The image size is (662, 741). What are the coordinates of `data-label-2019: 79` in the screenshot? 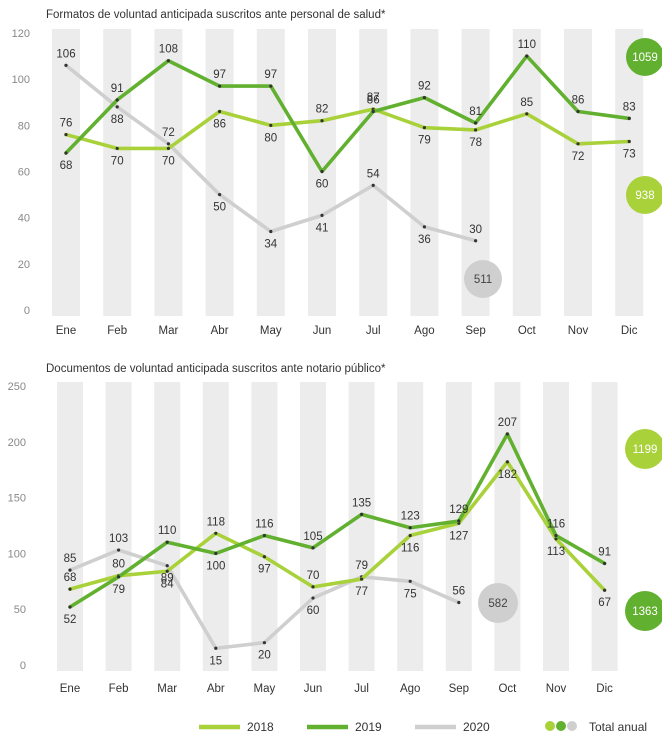 It's located at (118, 590).